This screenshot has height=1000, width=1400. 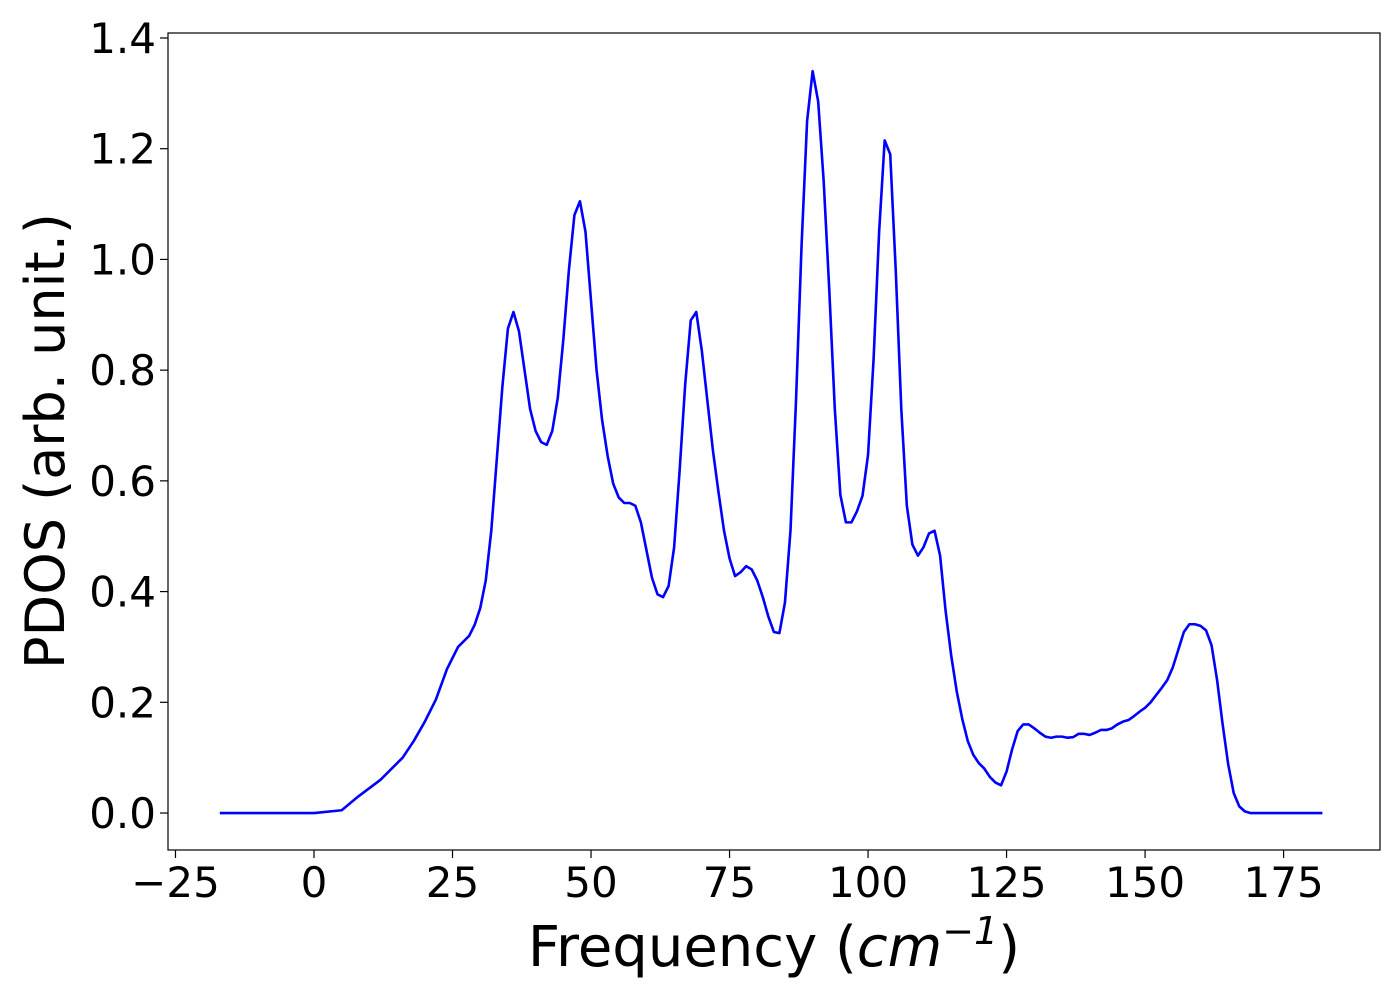 What do you see at coordinates (122, 149) in the screenshot?
I see `y-tick-label: 1.2` at bounding box center [122, 149].